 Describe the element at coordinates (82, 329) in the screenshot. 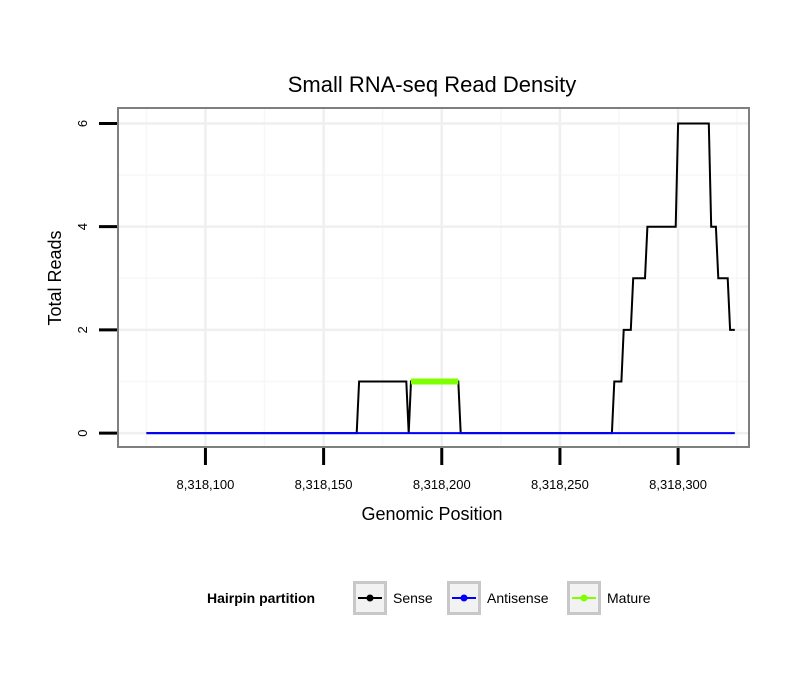

I see `y-tick-label: 2` at that location.